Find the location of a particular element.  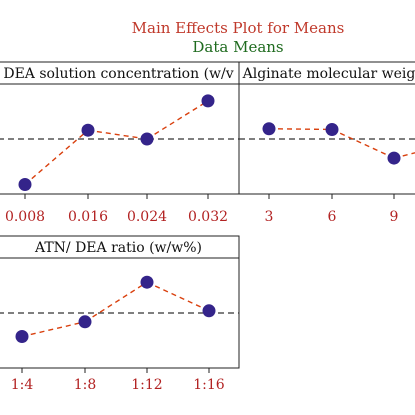

x-tick-label: 6 is located at coordinates (332, 217).